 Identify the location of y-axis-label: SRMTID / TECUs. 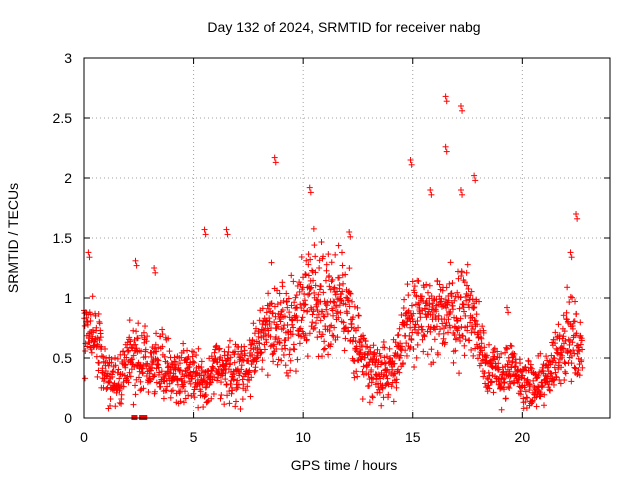
(13, 238).